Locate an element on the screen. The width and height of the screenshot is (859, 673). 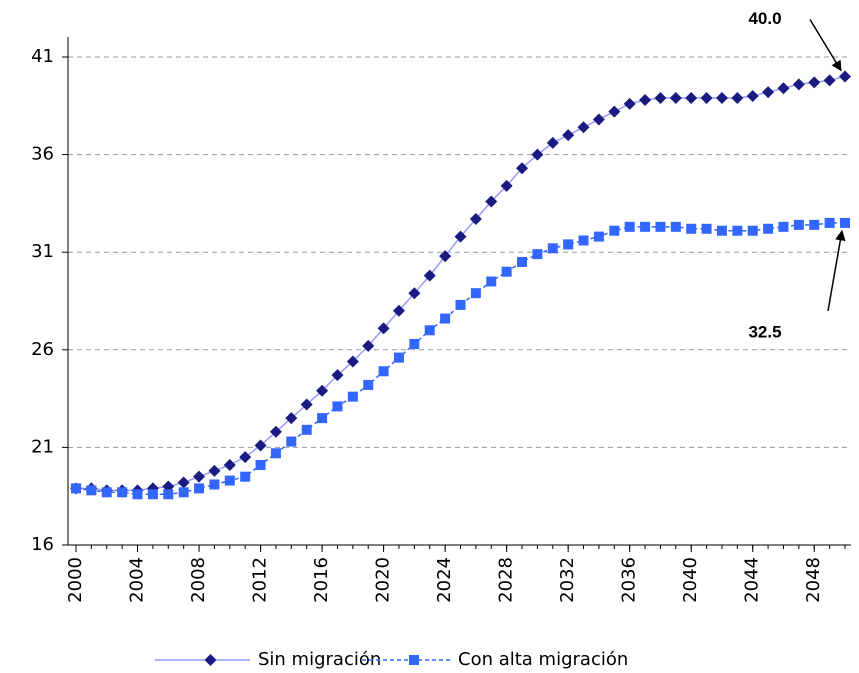
y-tick-label: 41 is located at coordinates (42, 56).